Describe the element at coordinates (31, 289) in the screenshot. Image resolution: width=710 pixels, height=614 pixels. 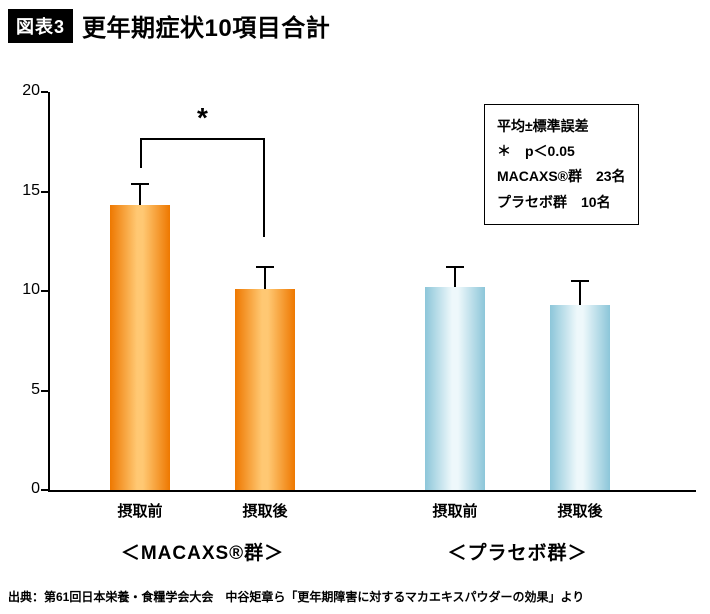
I see `y-tick-label: 10` at that location.